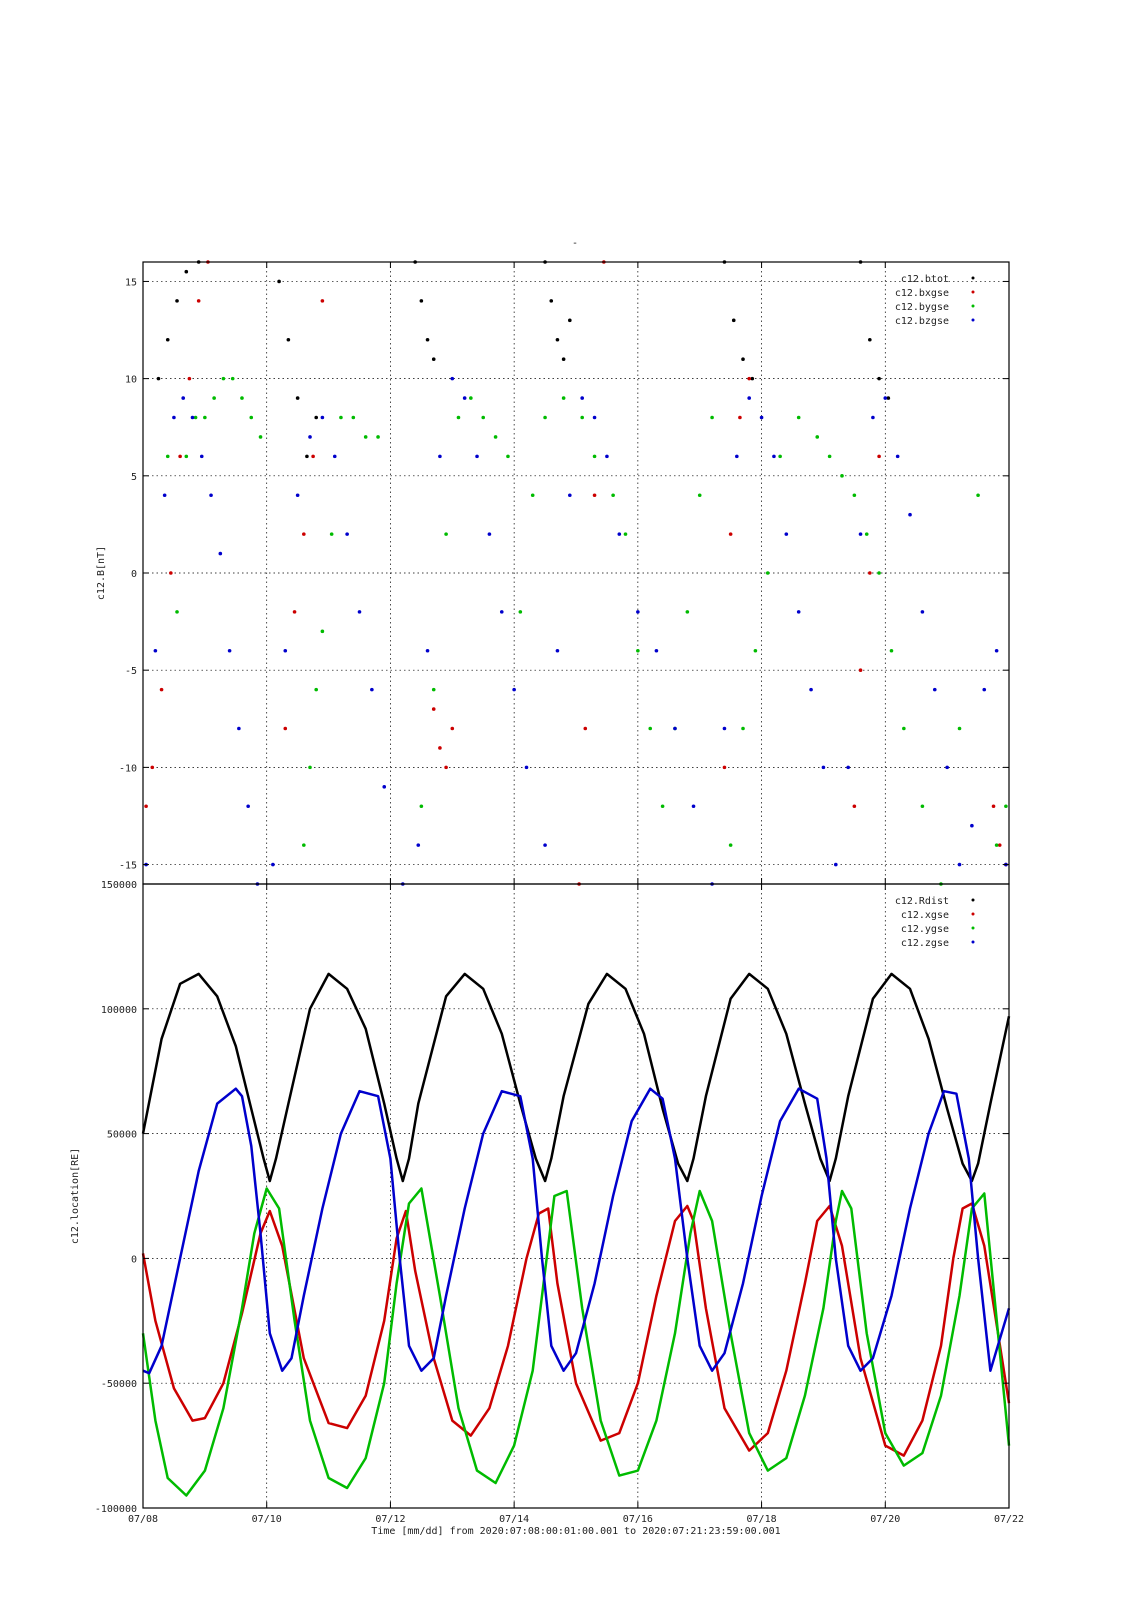 The width and height of the screenshot is (1131, 1600). I want to click on series-c12-ygse, so click(576, 1342).